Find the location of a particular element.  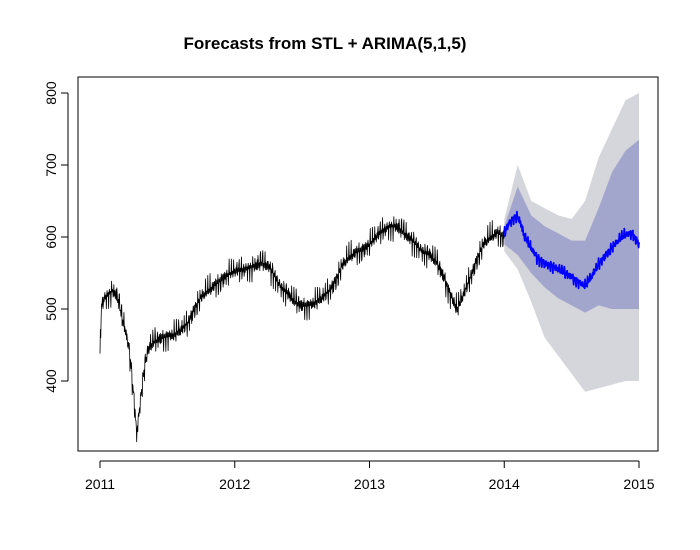

y-tick-label: 400 is located at coordinates (51, 381).